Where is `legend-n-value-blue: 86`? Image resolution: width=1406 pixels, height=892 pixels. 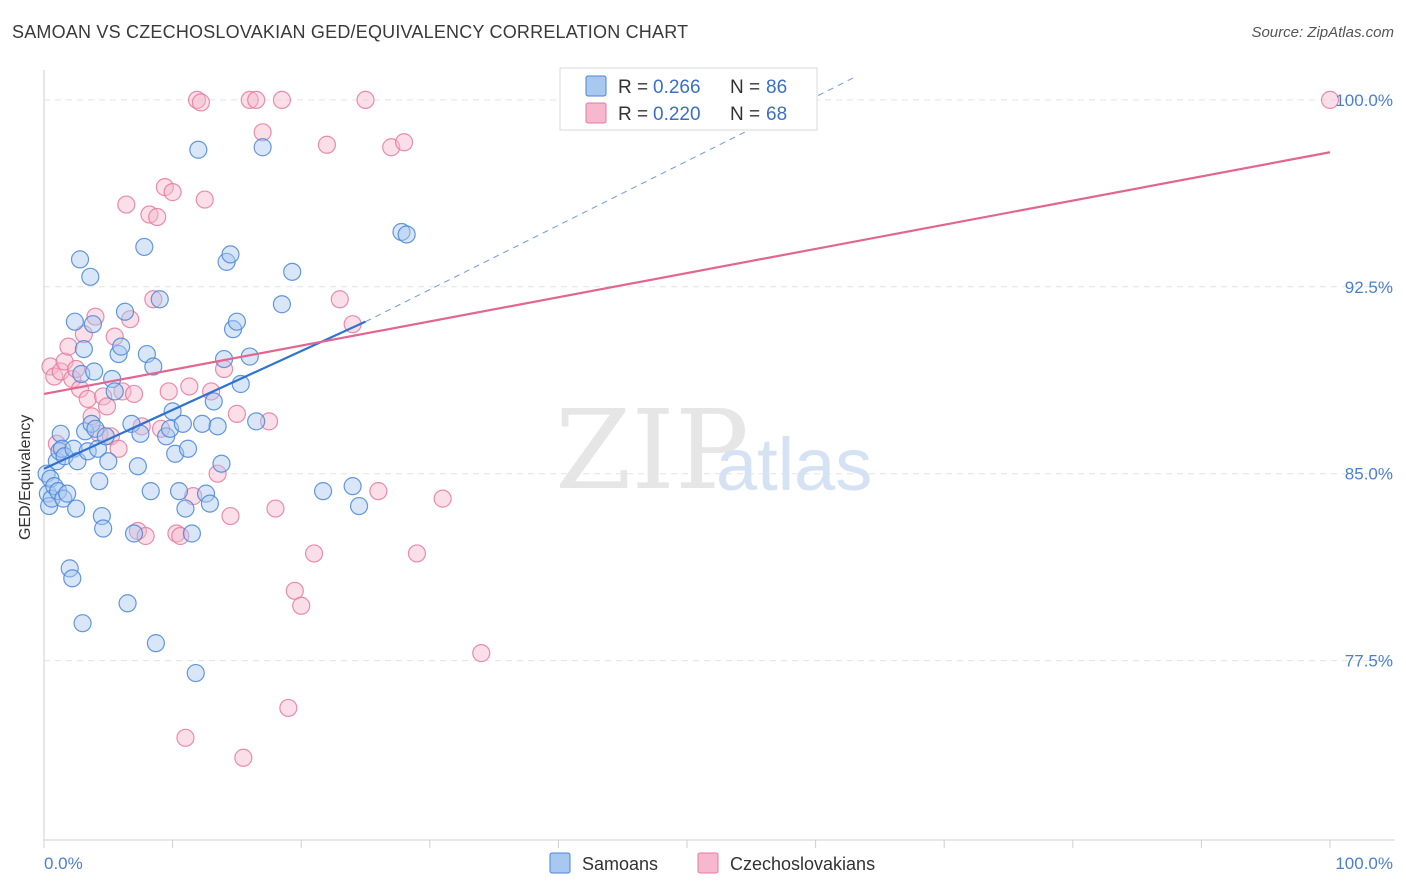
legend-n-value-blue: 86 is located at coordinates (776, 87).